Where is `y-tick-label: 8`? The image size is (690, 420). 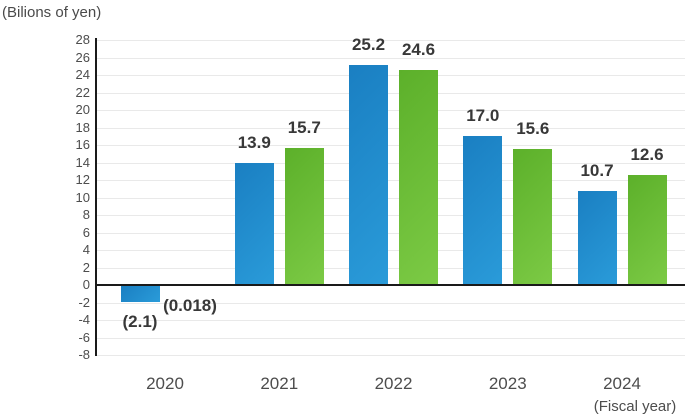
y-tick-label: 8 is located at coordinates (86, 214).